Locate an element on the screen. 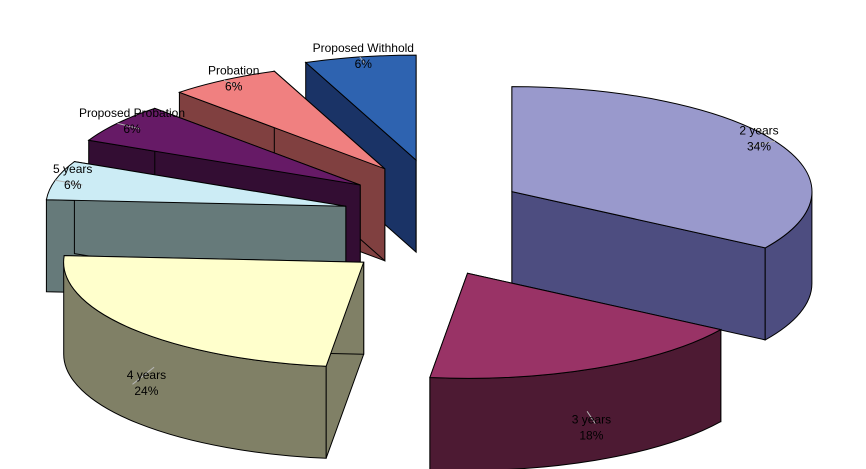 This screenshot has width=866, height=469. pie-slice-proposed-withhold-top is located at coordinates (360, 108).